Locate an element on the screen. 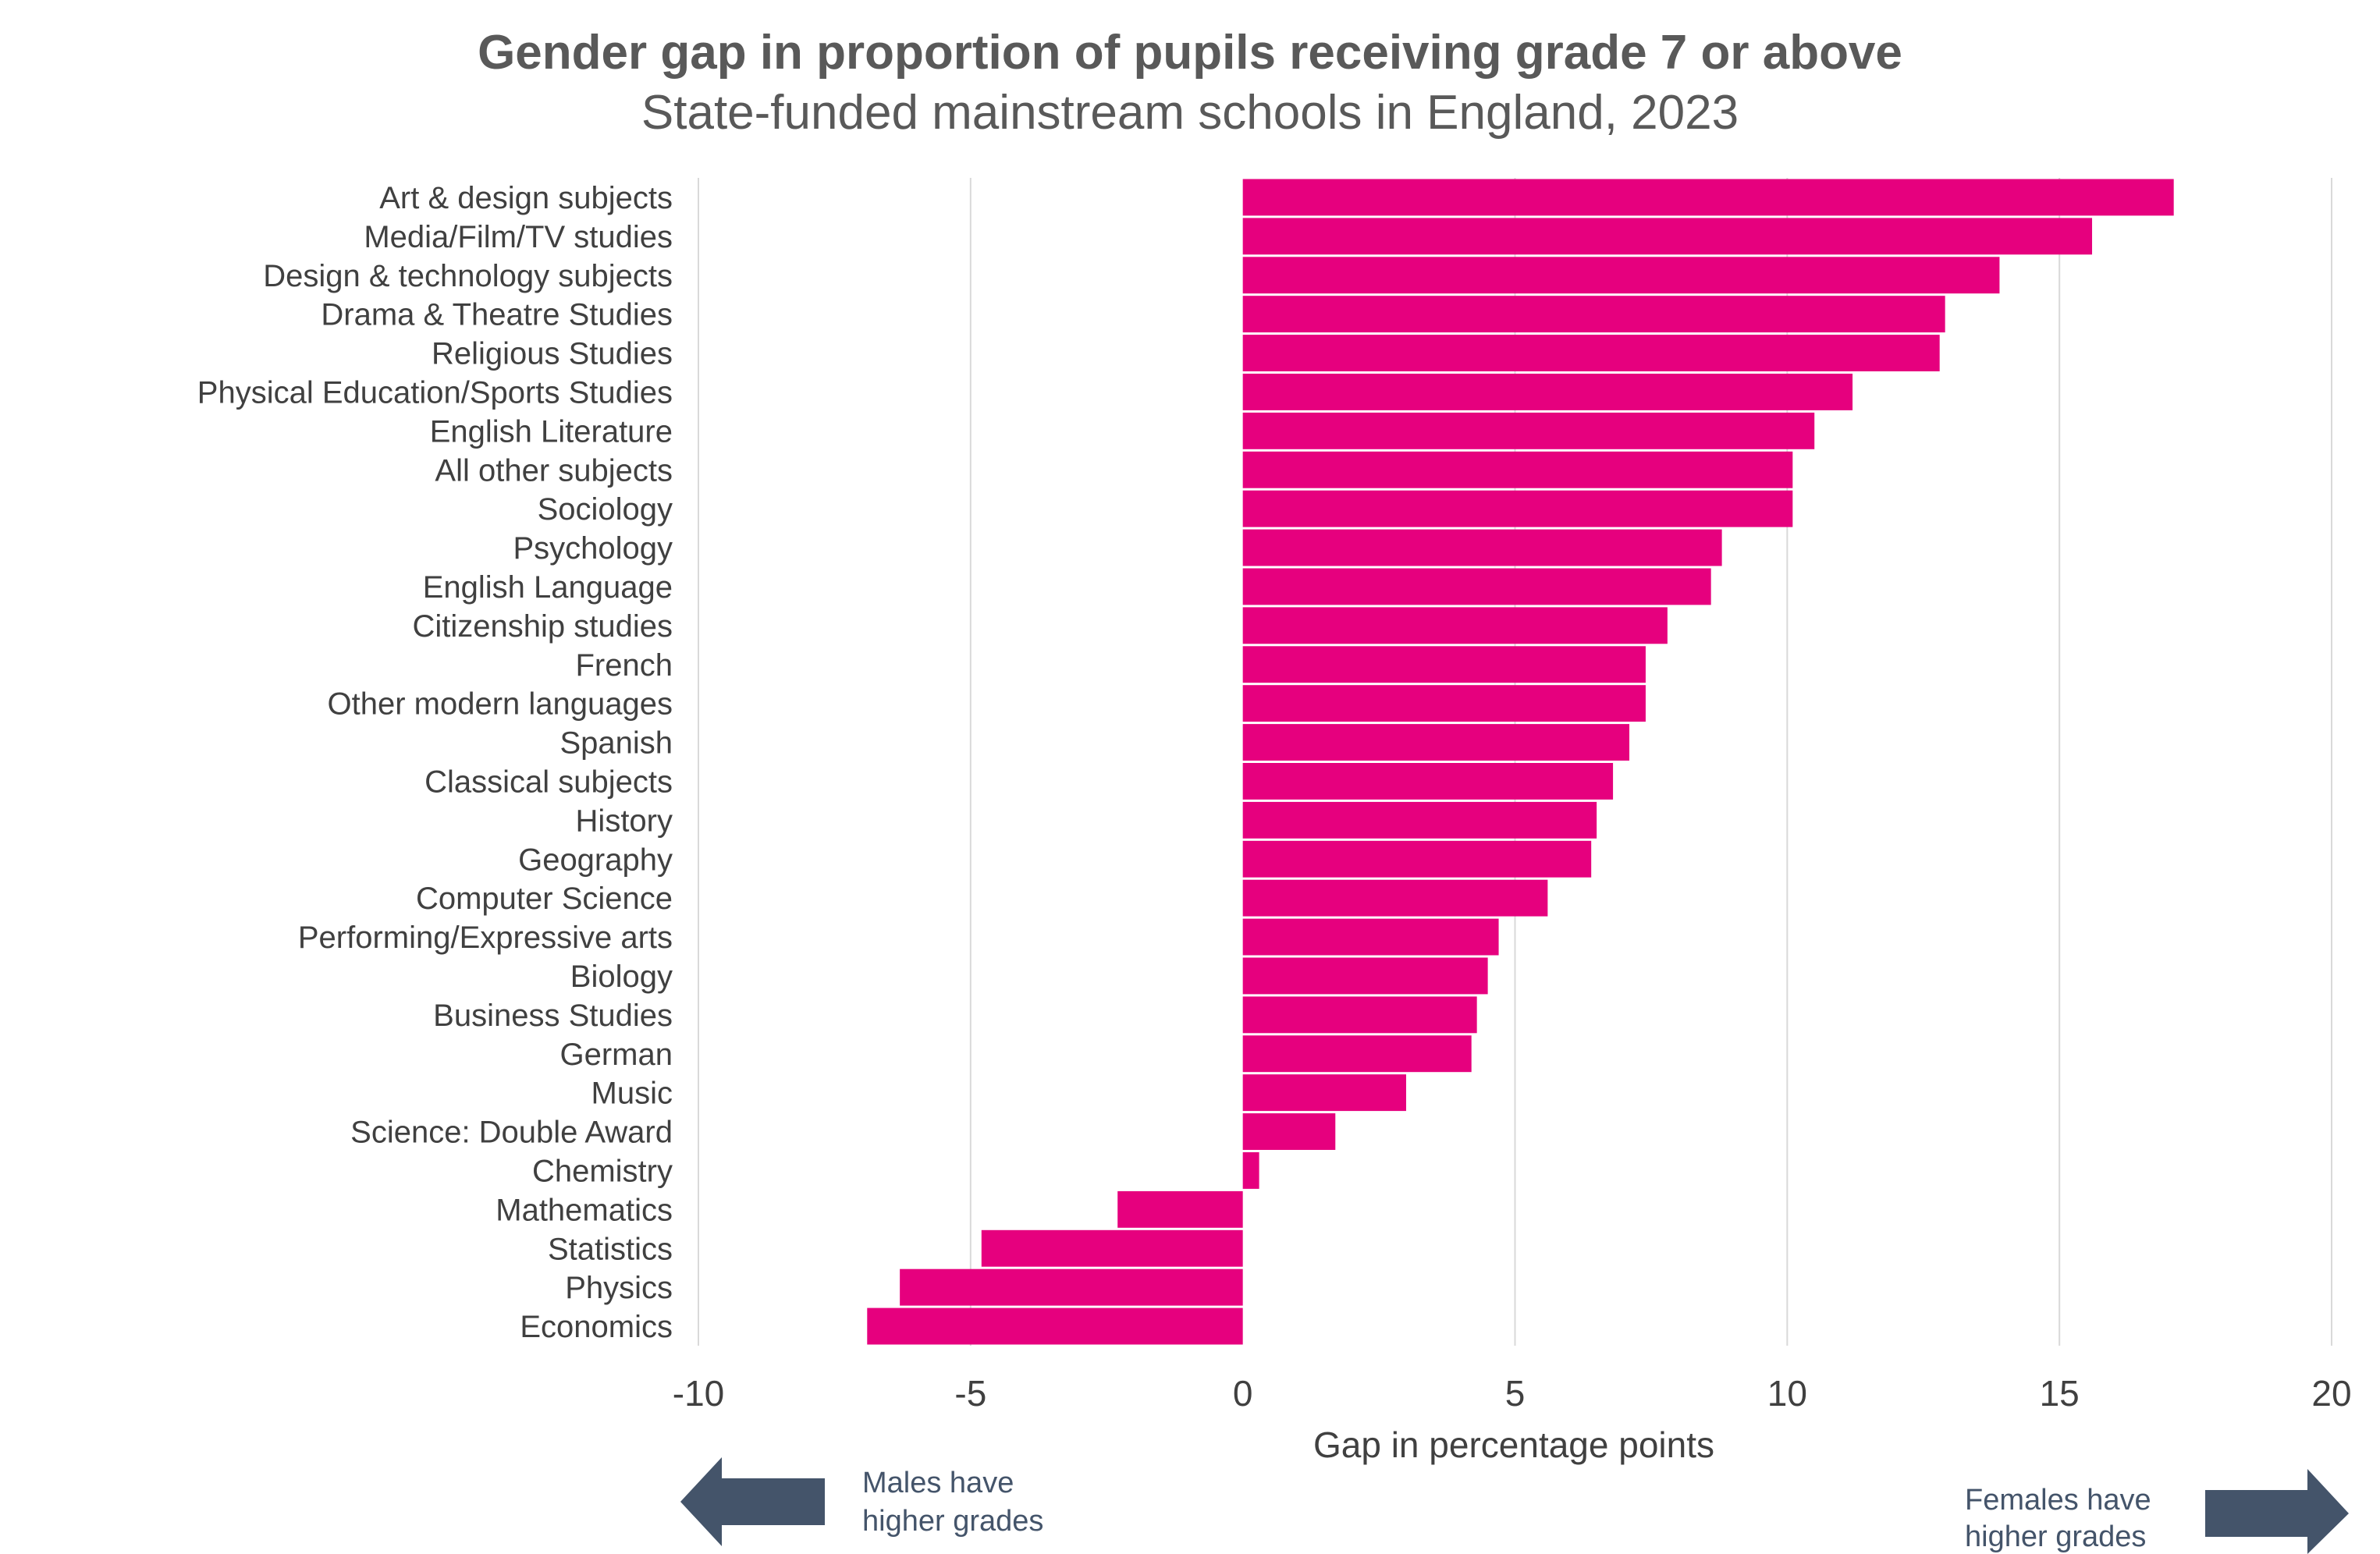 Image resolution: width=2380 pixels, height=1554 pixels. category-label: German is located at coordinates (616, 1055).